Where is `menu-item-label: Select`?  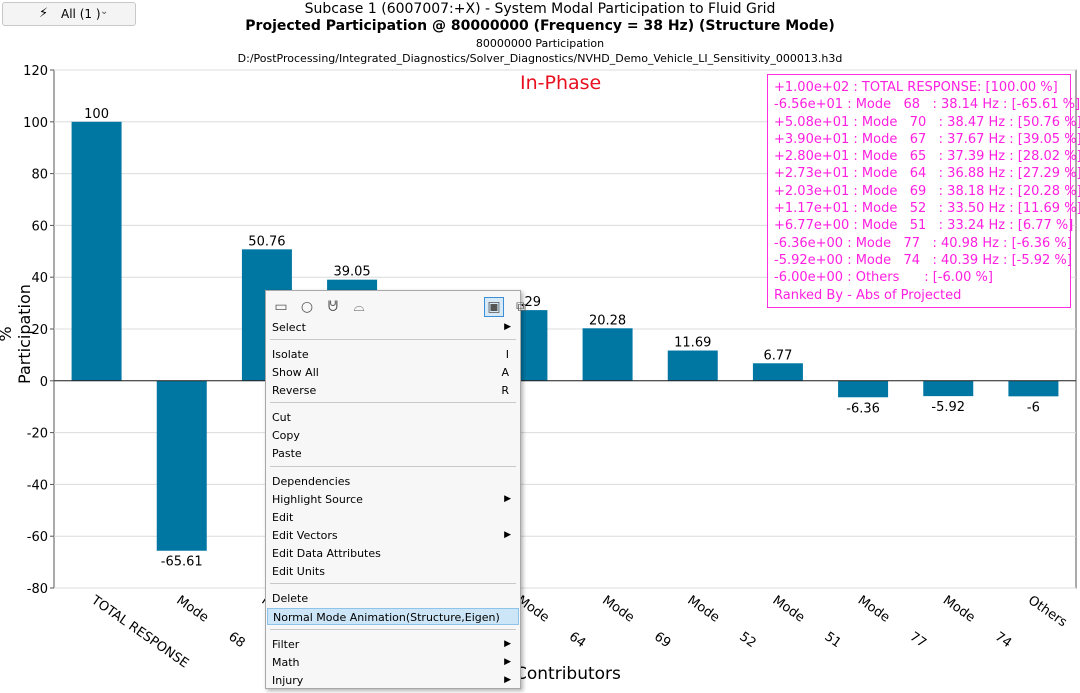 menu-item-label: Select is located at coordinates (289, 327).